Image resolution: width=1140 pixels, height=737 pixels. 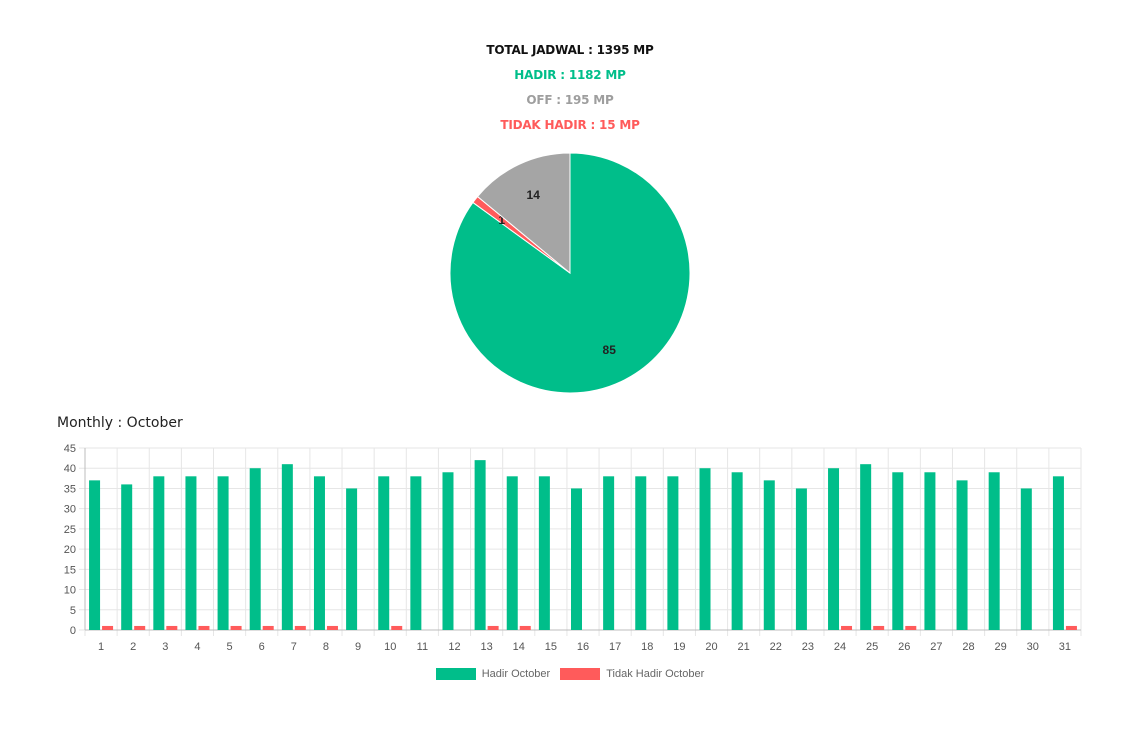 What do you see at coordinates (516, 674) in the screenshot?
I see `legend-label-hadir: Hadir October` at bounding box center [516, 674].